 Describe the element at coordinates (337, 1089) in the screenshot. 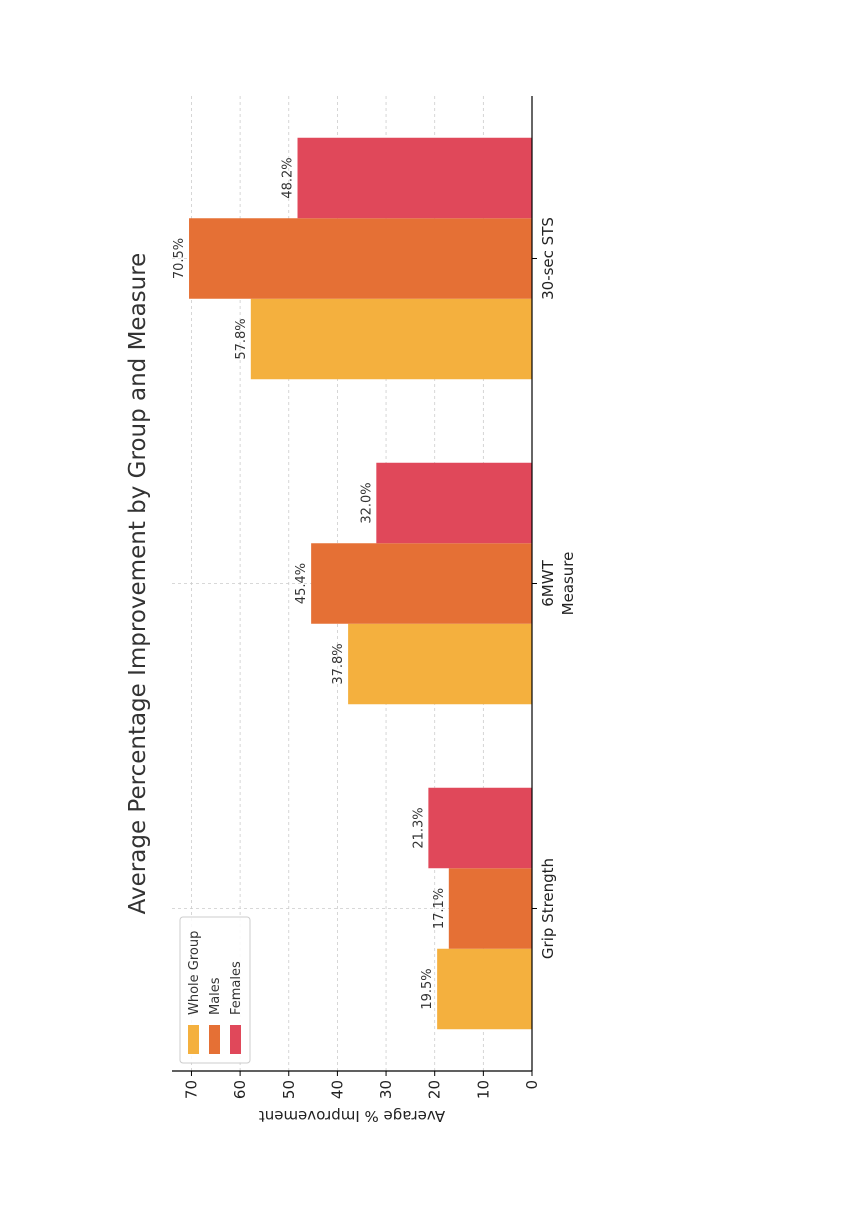

I see `y-tick-label: 40` at that location.